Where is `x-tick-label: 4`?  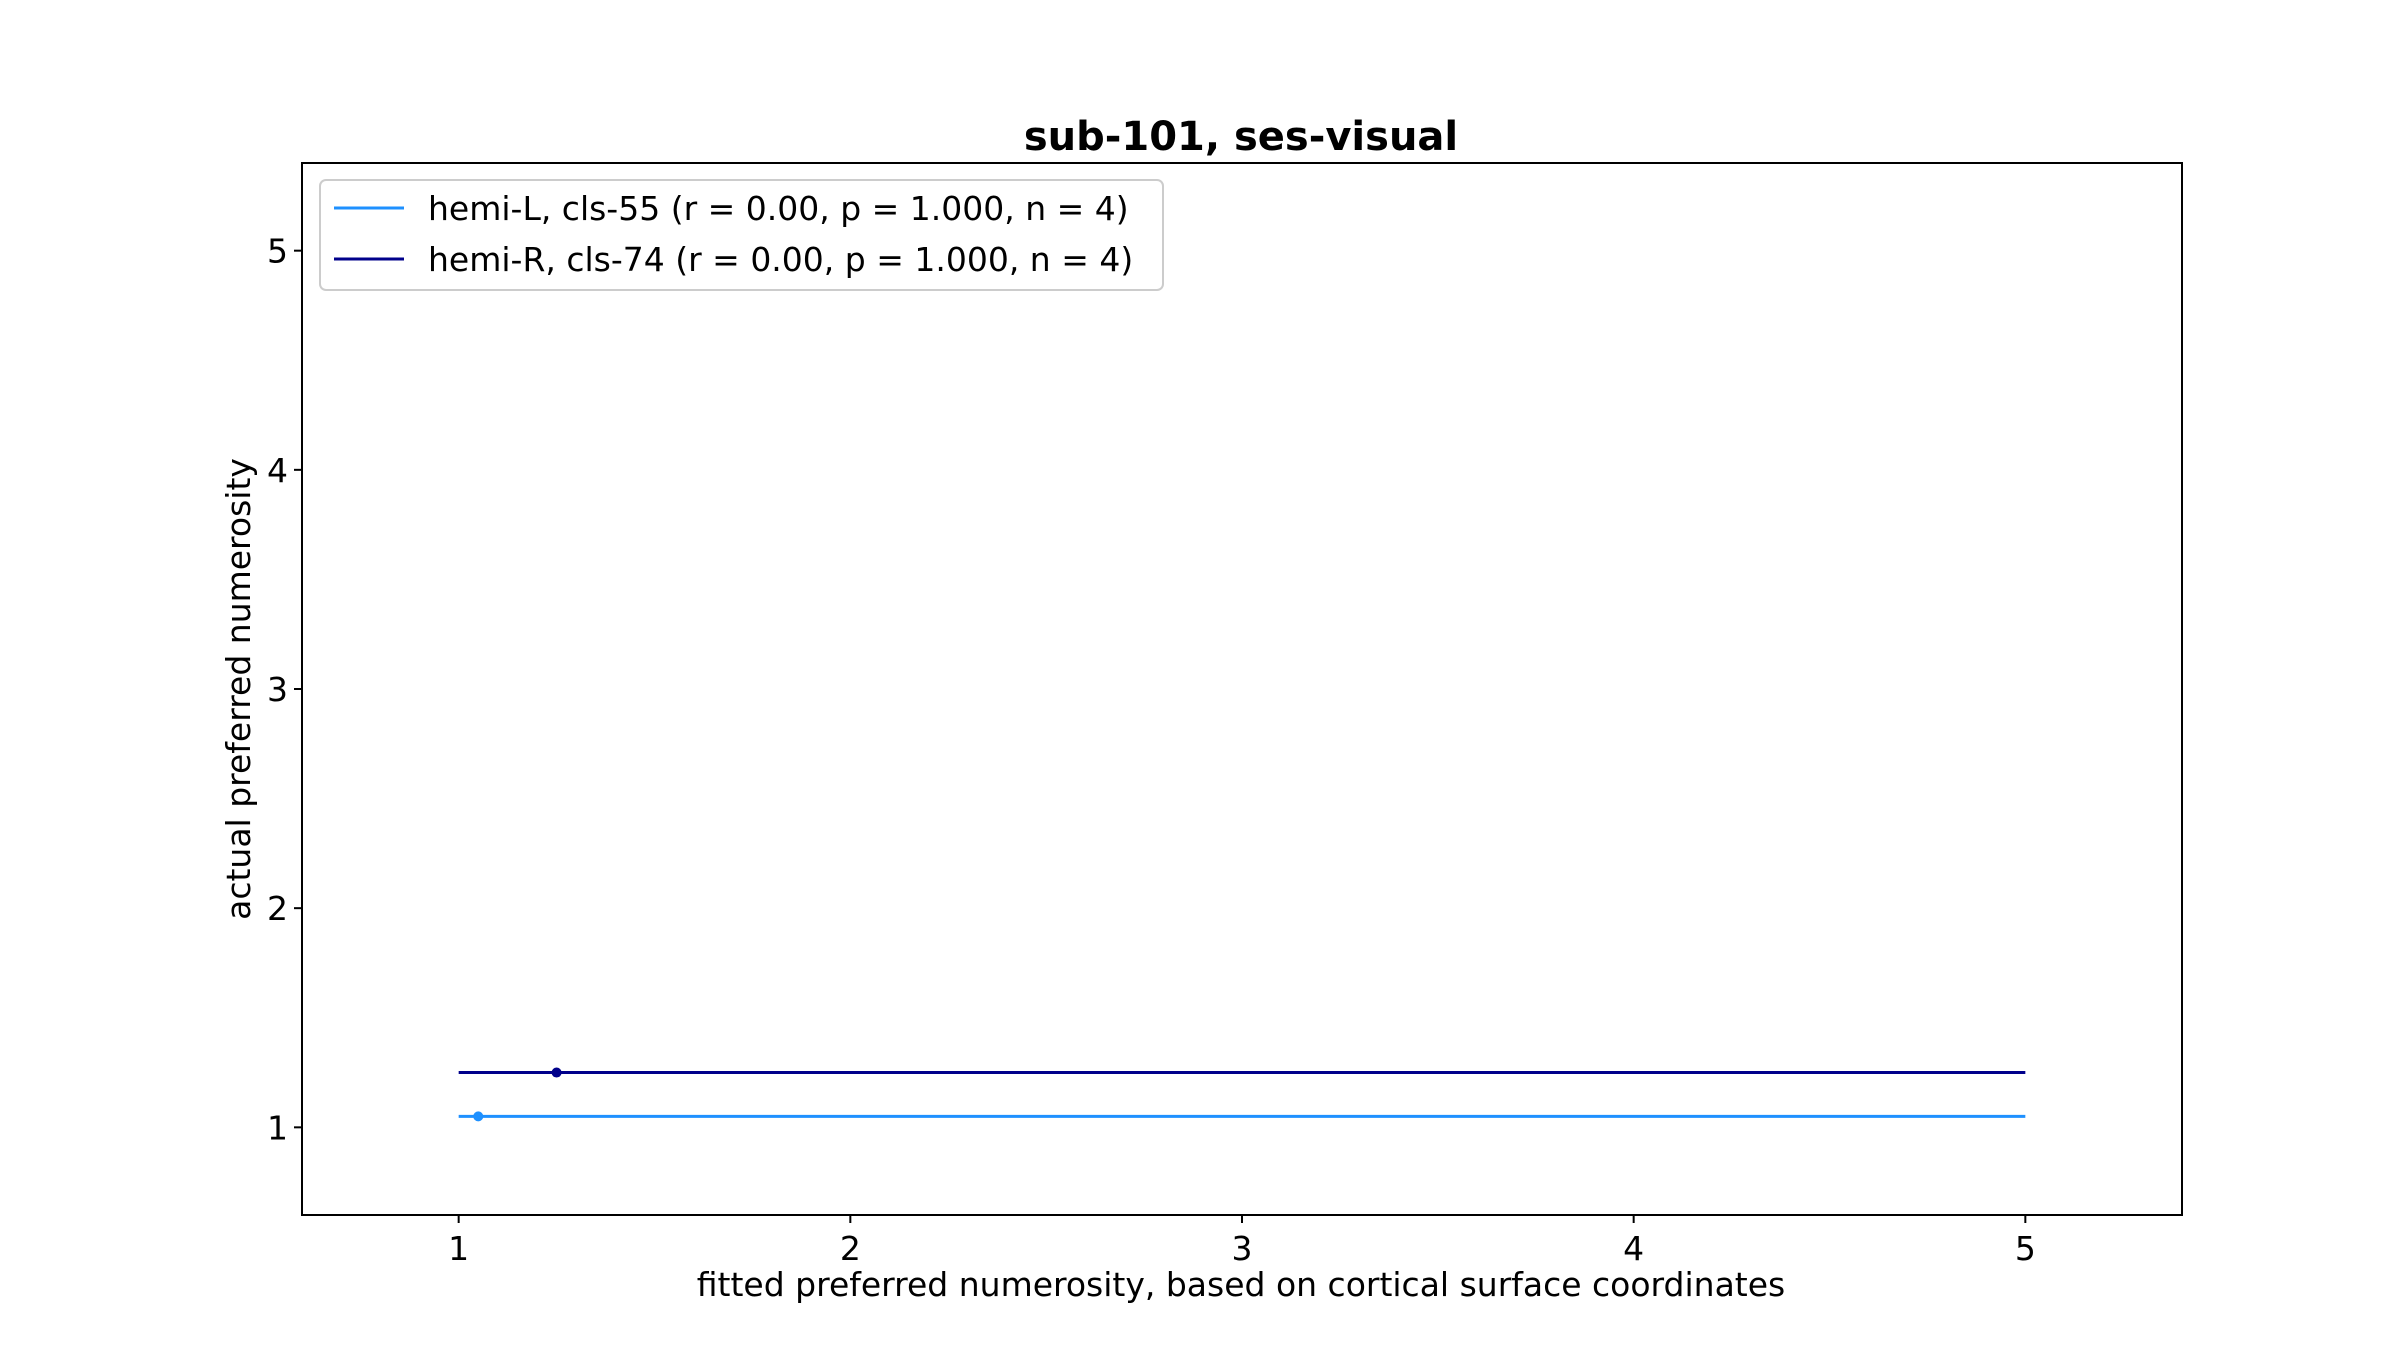
x-tick-label: 4 is located at coordinates (1633, 1248).